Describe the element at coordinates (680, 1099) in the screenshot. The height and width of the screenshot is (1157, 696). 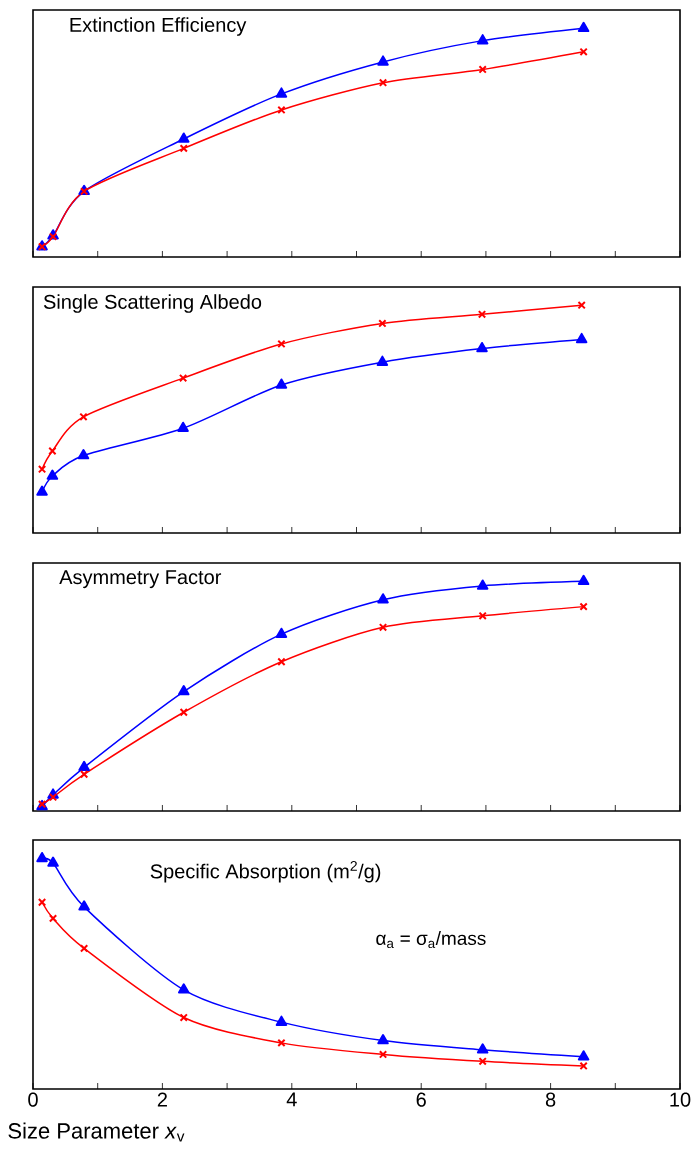
I see `x-tick-label: 10` at that location.